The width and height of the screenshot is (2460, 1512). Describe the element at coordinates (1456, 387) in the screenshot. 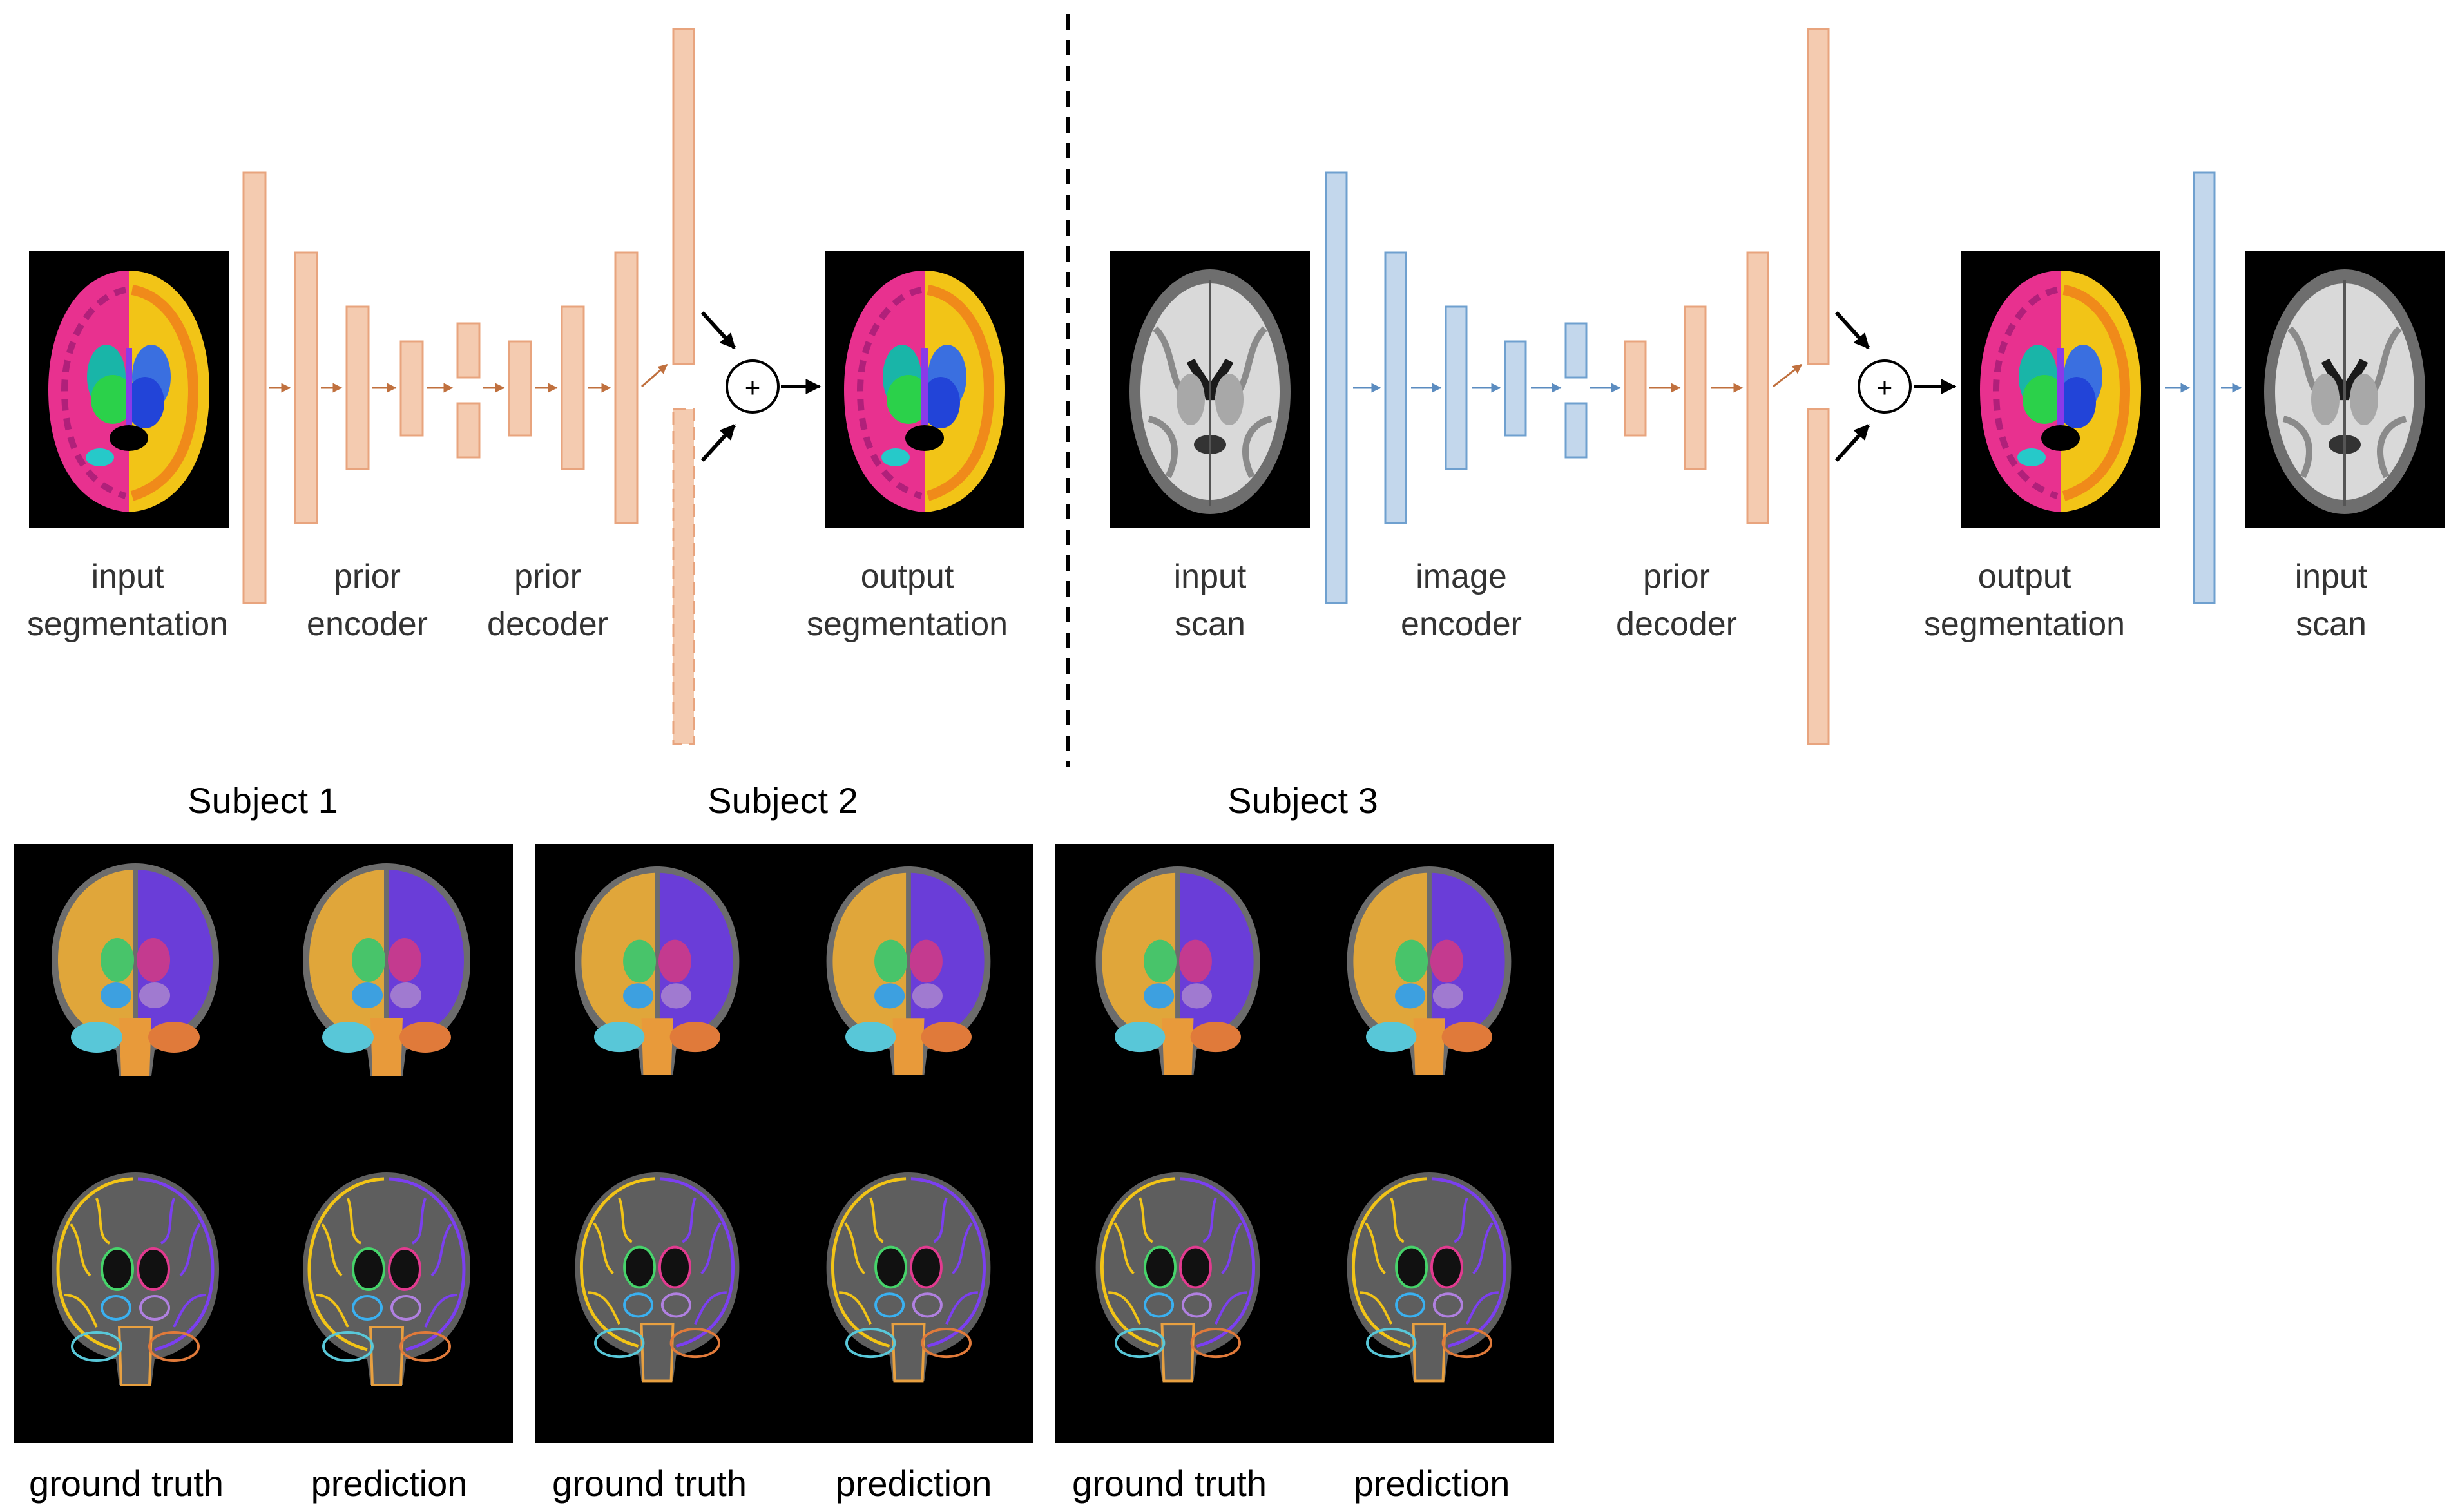

I see `image-encoder-blocks` at that location.